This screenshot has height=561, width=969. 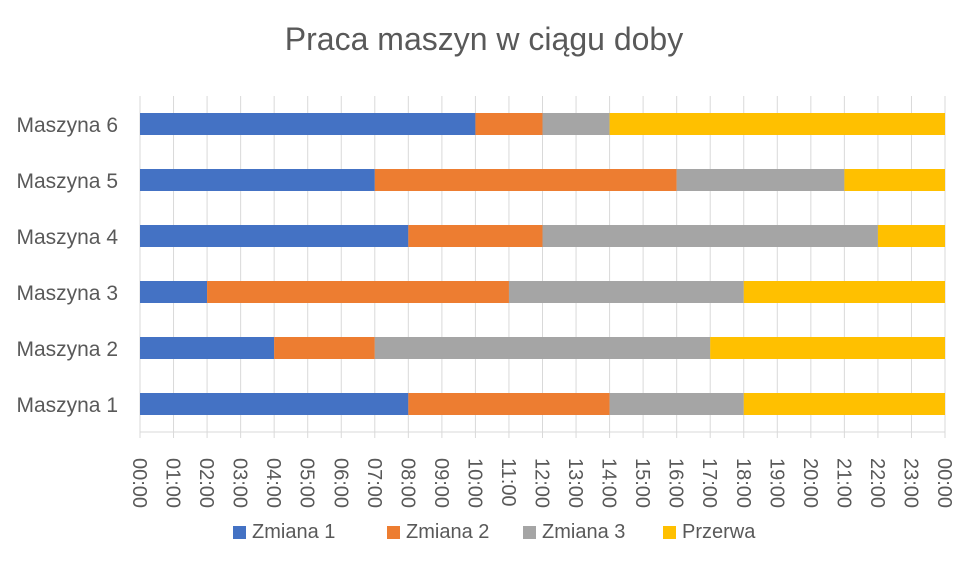 What do you see at coordinates (494, 532) in the screenshot?
I see `legend: Zmiana 1 Zmiana 2 Zmiana 3 Przerwa` at bounding box center [494, 532].